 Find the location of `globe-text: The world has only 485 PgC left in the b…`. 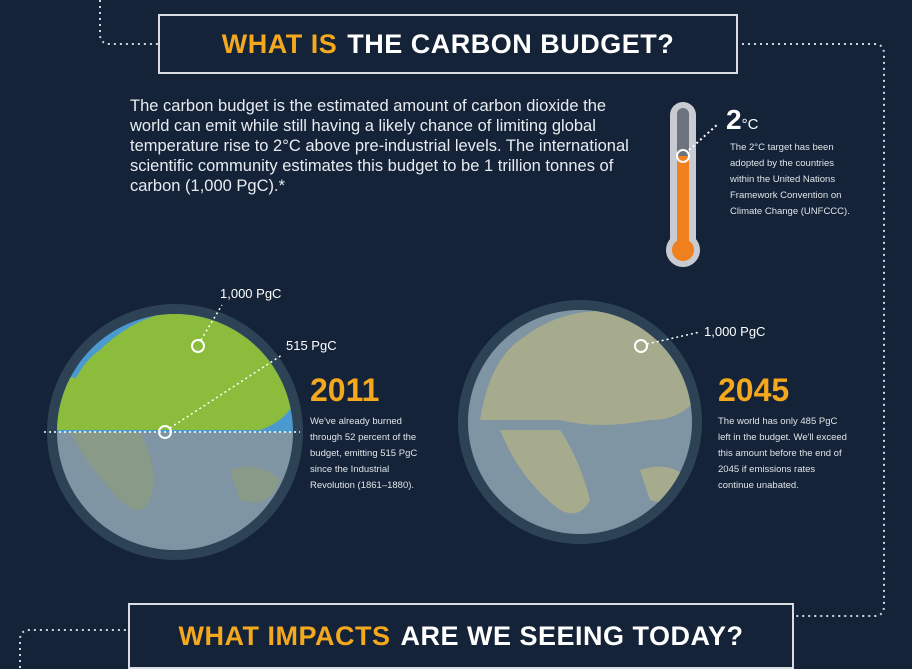

globe-text: The world has only 485 PgC left in the b… is located at coordinates (782, 453).